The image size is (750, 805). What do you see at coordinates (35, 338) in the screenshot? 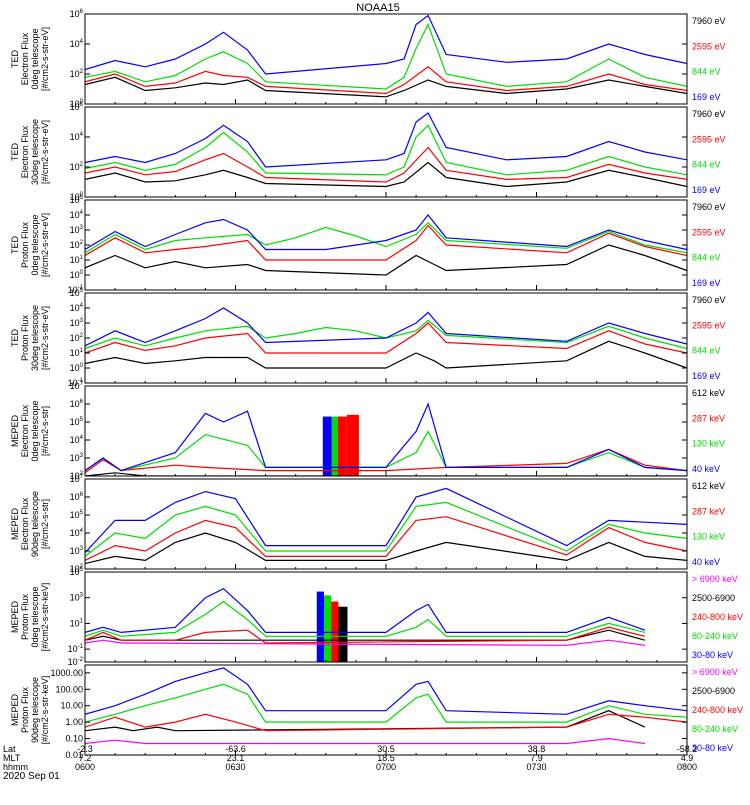
I see `y-axis-label-line: 30deg telescope` at bounding box center [35, 338].